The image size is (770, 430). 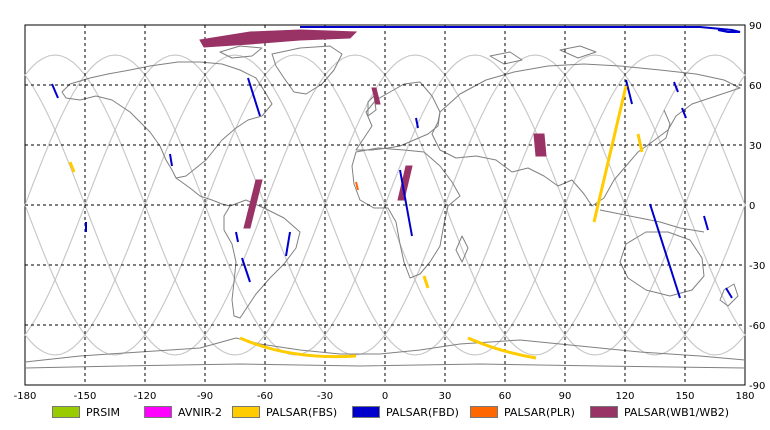 I want to click on x-tick-label: 150, so click(x=684, y=395).